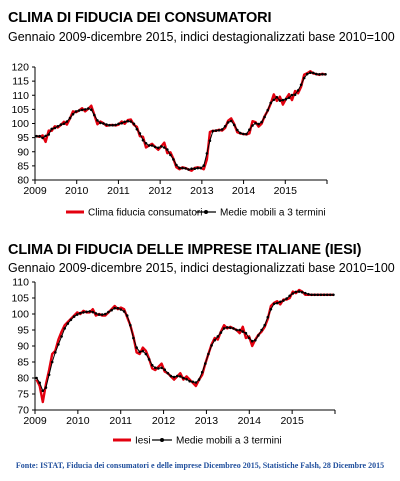  What do you see at coordinates (35, 421) in the screenshot?
I see `x-tick-label: 2009` at bounding box center [35, 421].